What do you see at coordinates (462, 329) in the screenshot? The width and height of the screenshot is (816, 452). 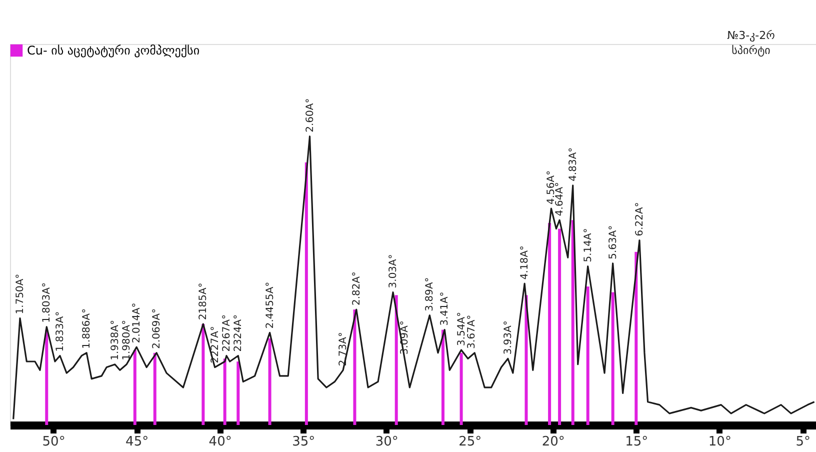 I see `annotation: 3.54A°` at bounding box center [462, 329].